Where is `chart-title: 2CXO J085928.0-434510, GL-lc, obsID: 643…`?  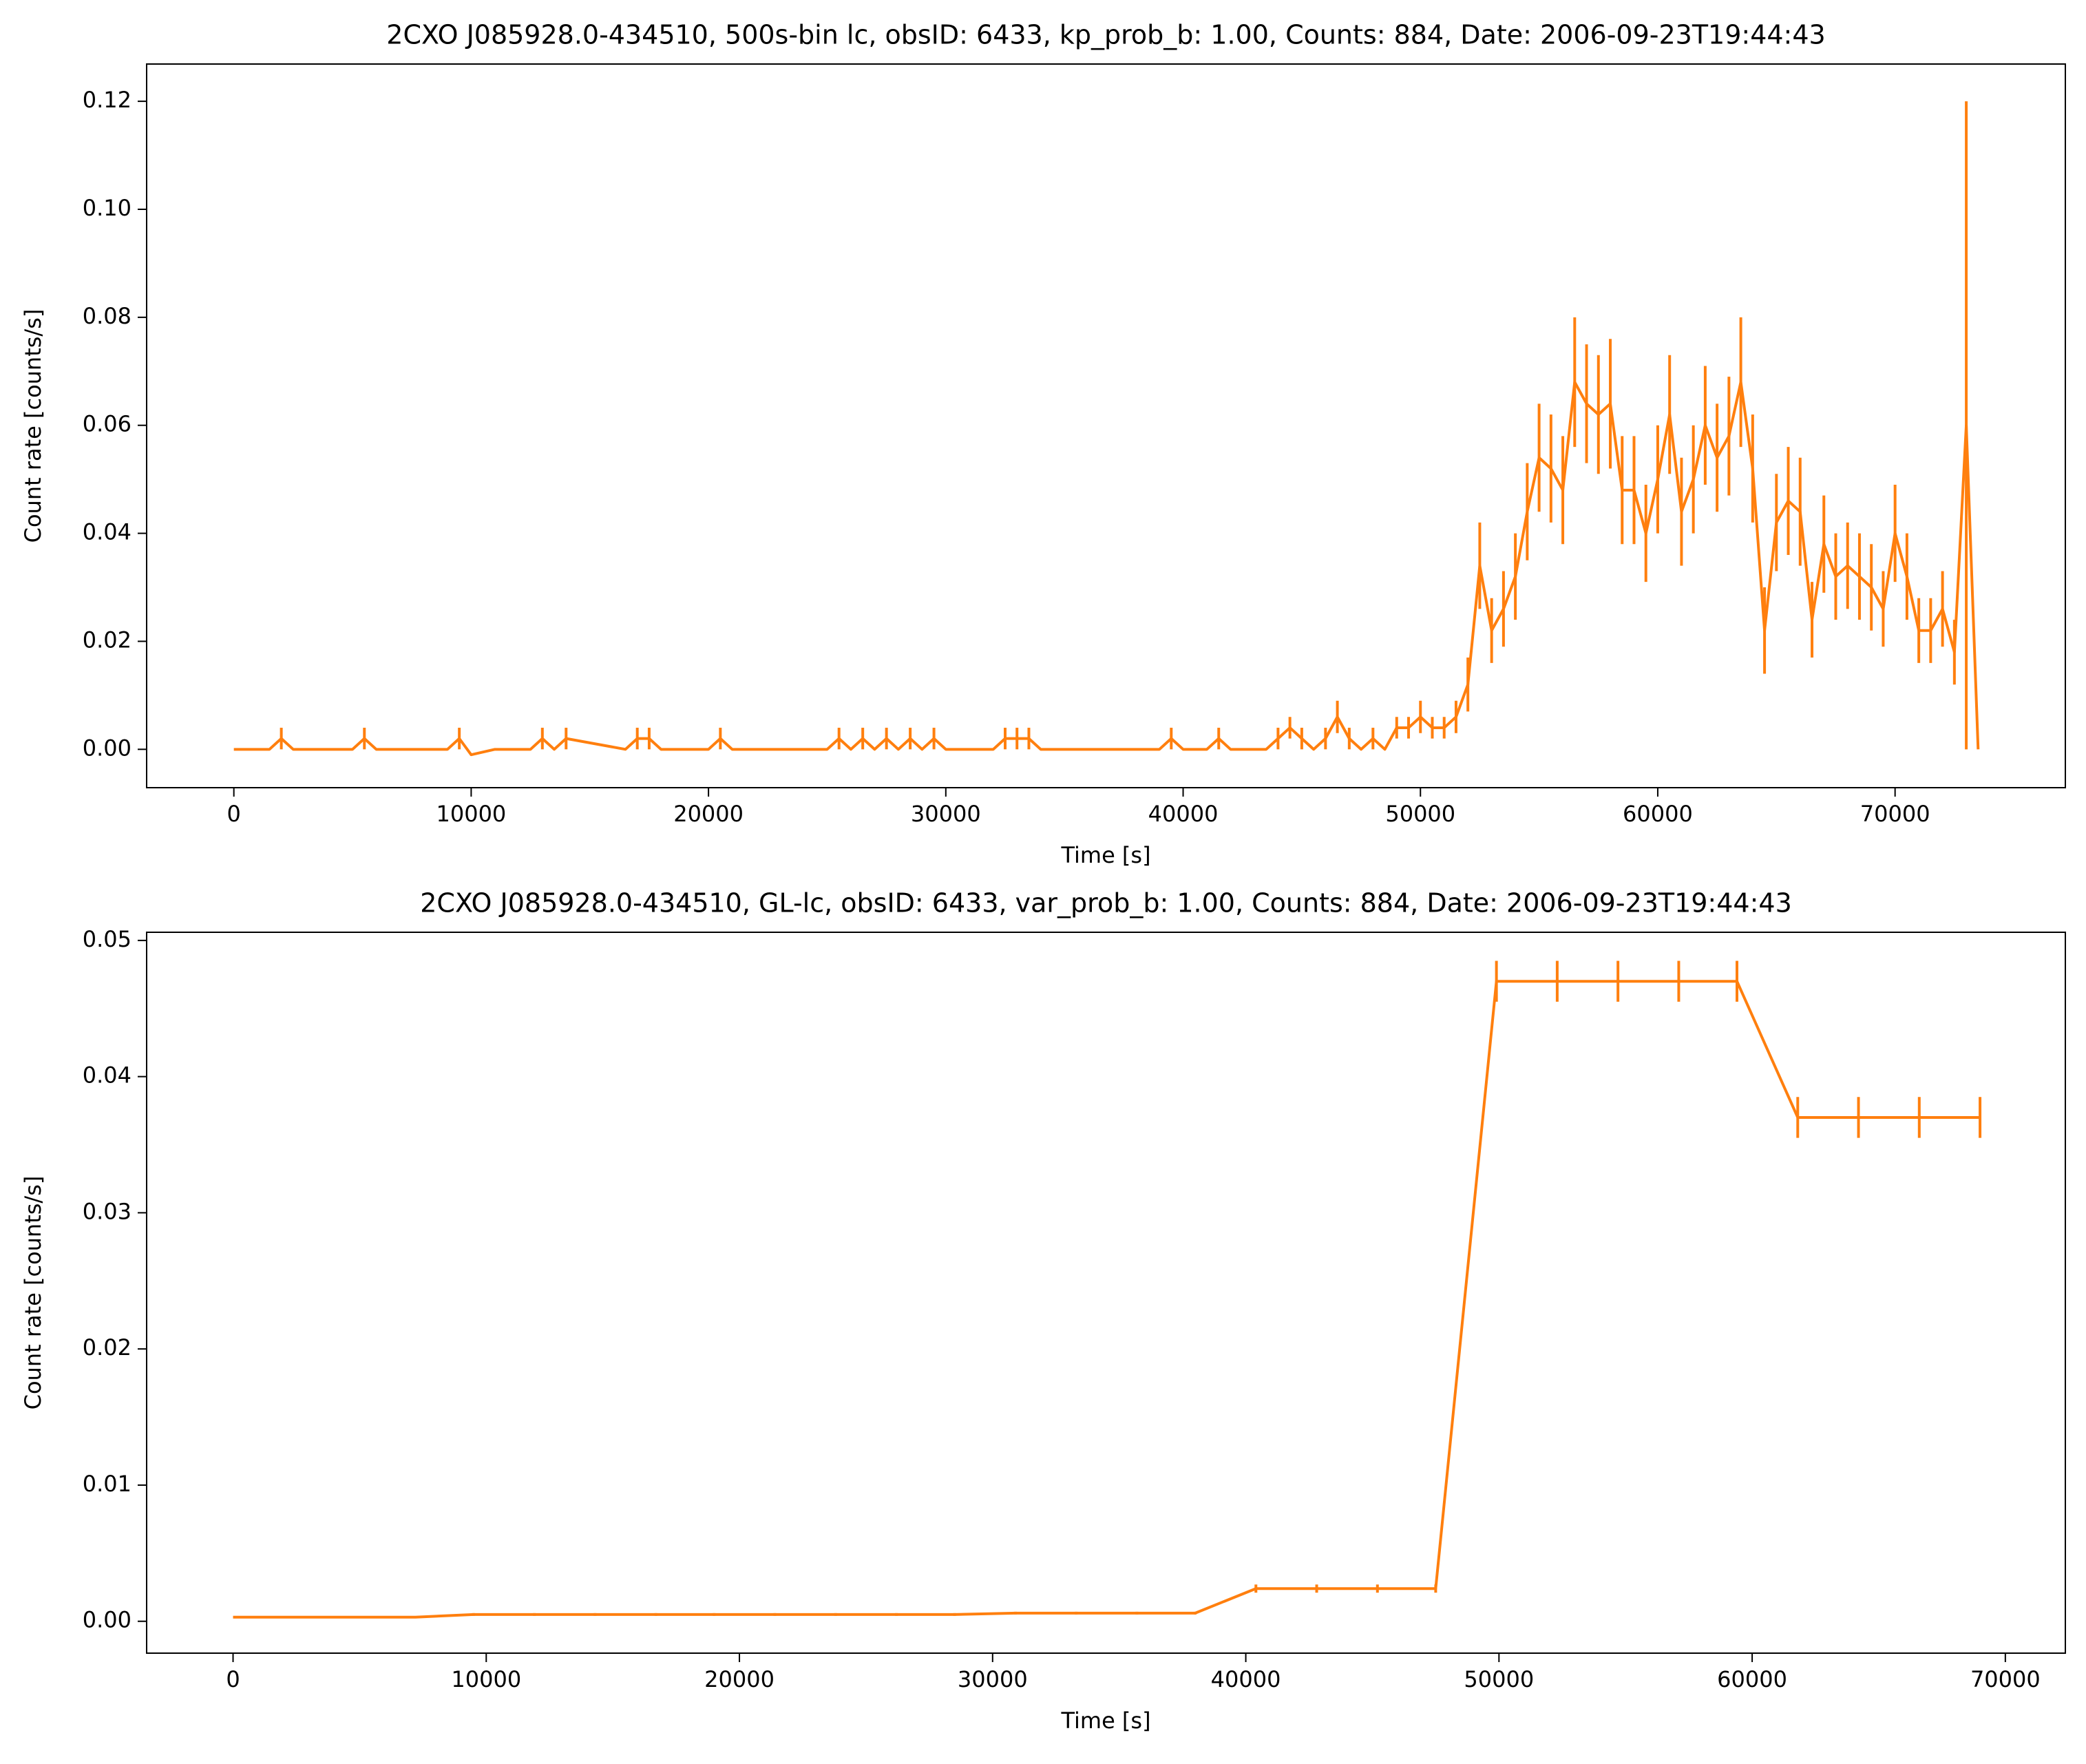
chart-title: 2CXO J085928.0-434510, GL-lc, obsID: 643… is located at coordinates (1106, 903).